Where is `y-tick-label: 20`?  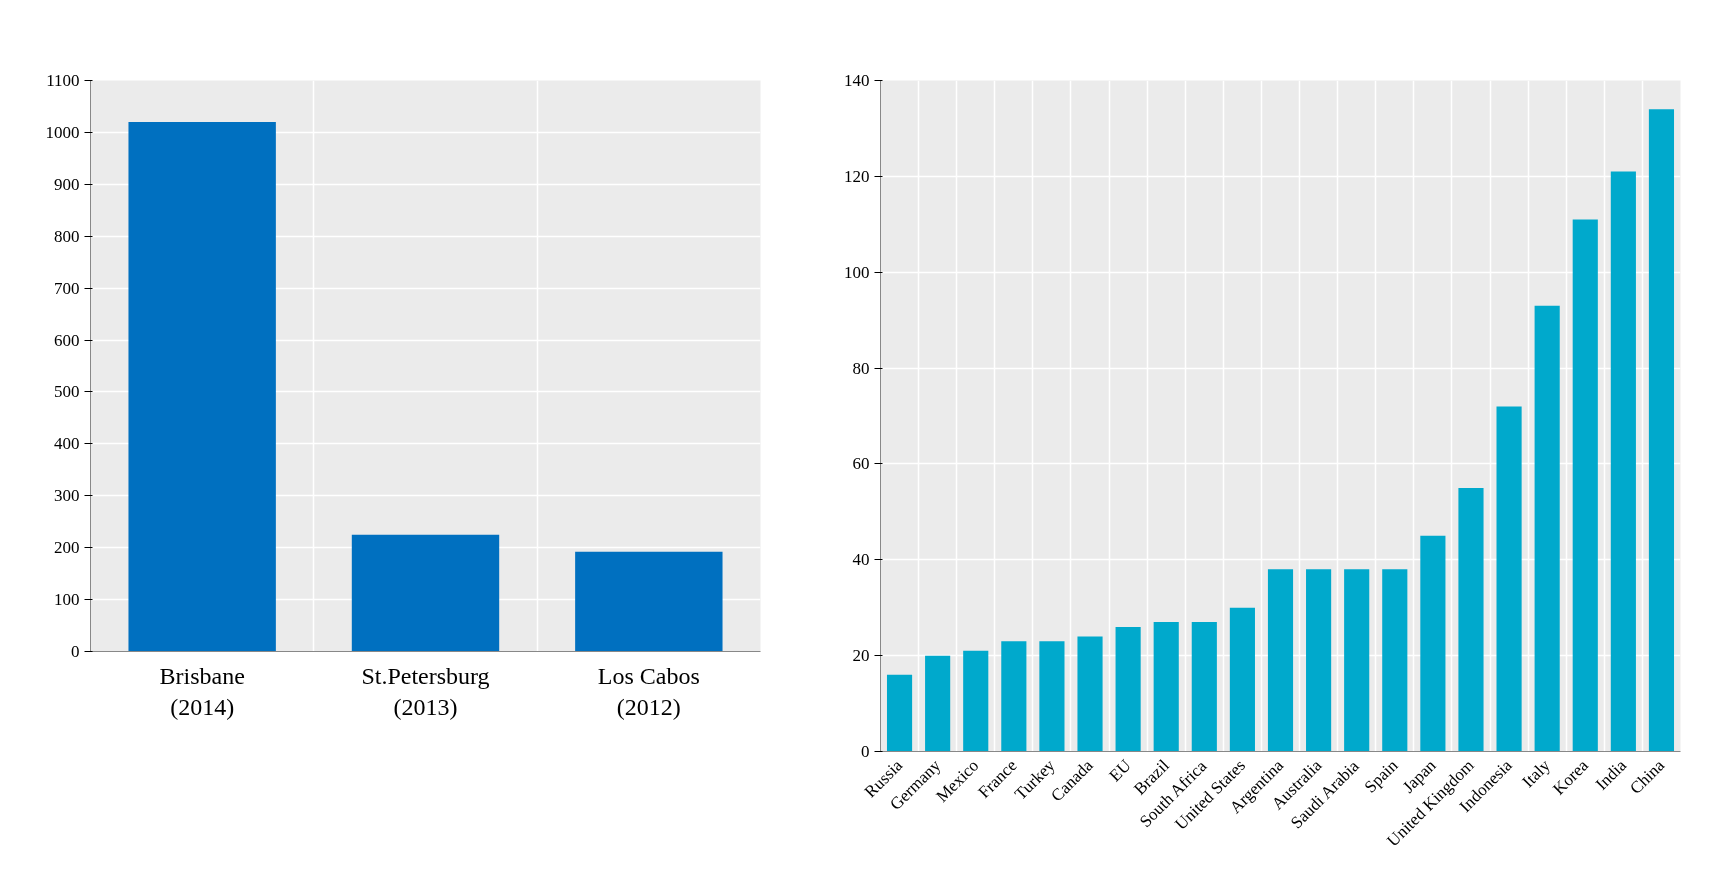 y-tick-label: 20 is located at coordinates (861, 656).